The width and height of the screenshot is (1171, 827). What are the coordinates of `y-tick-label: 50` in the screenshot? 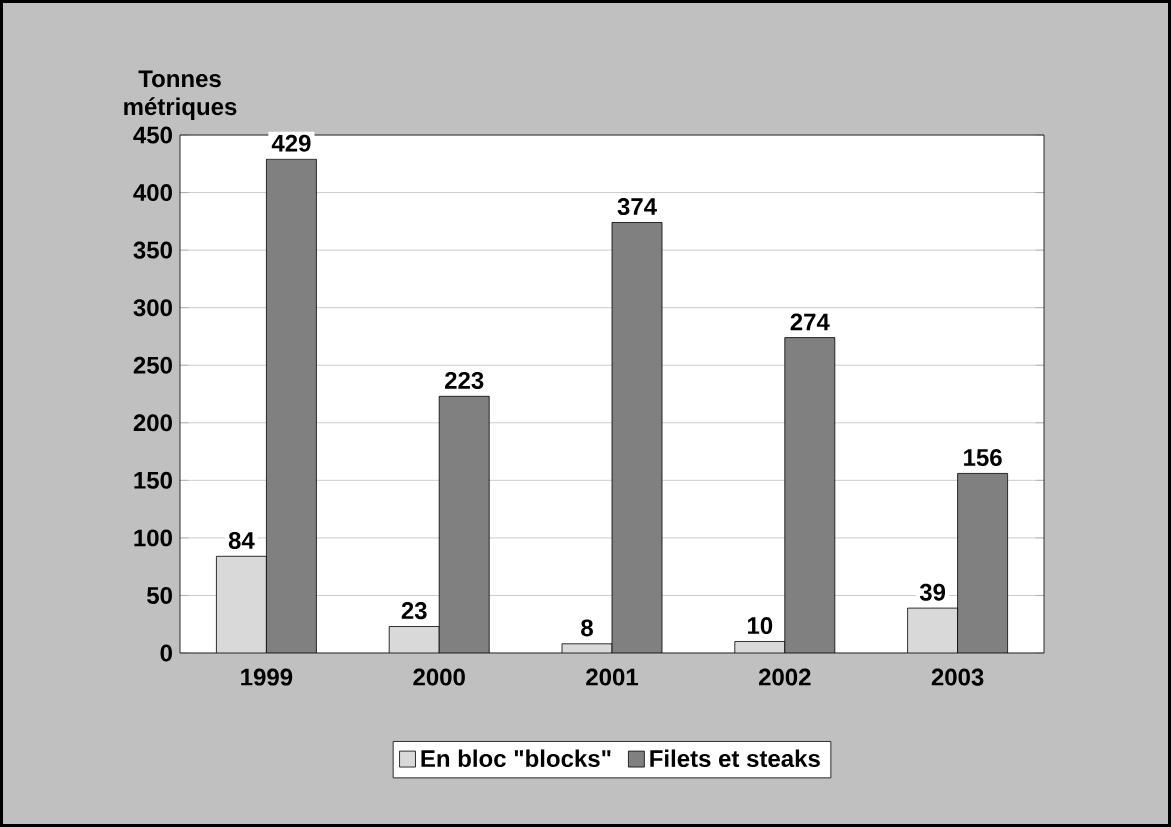 It's located at (159, 595).